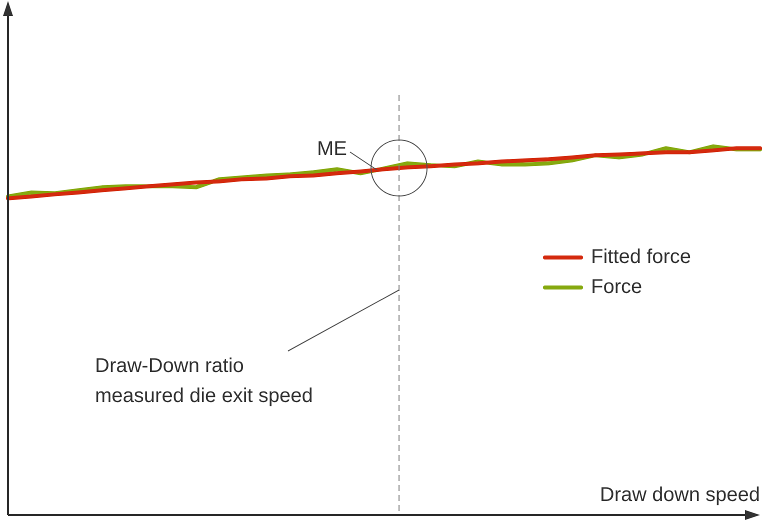 This screenshot has width=768, height=520. Describe the element at coordinates (641, 257) in the screenshot. I see `legend-label: Fitted force` at that location.